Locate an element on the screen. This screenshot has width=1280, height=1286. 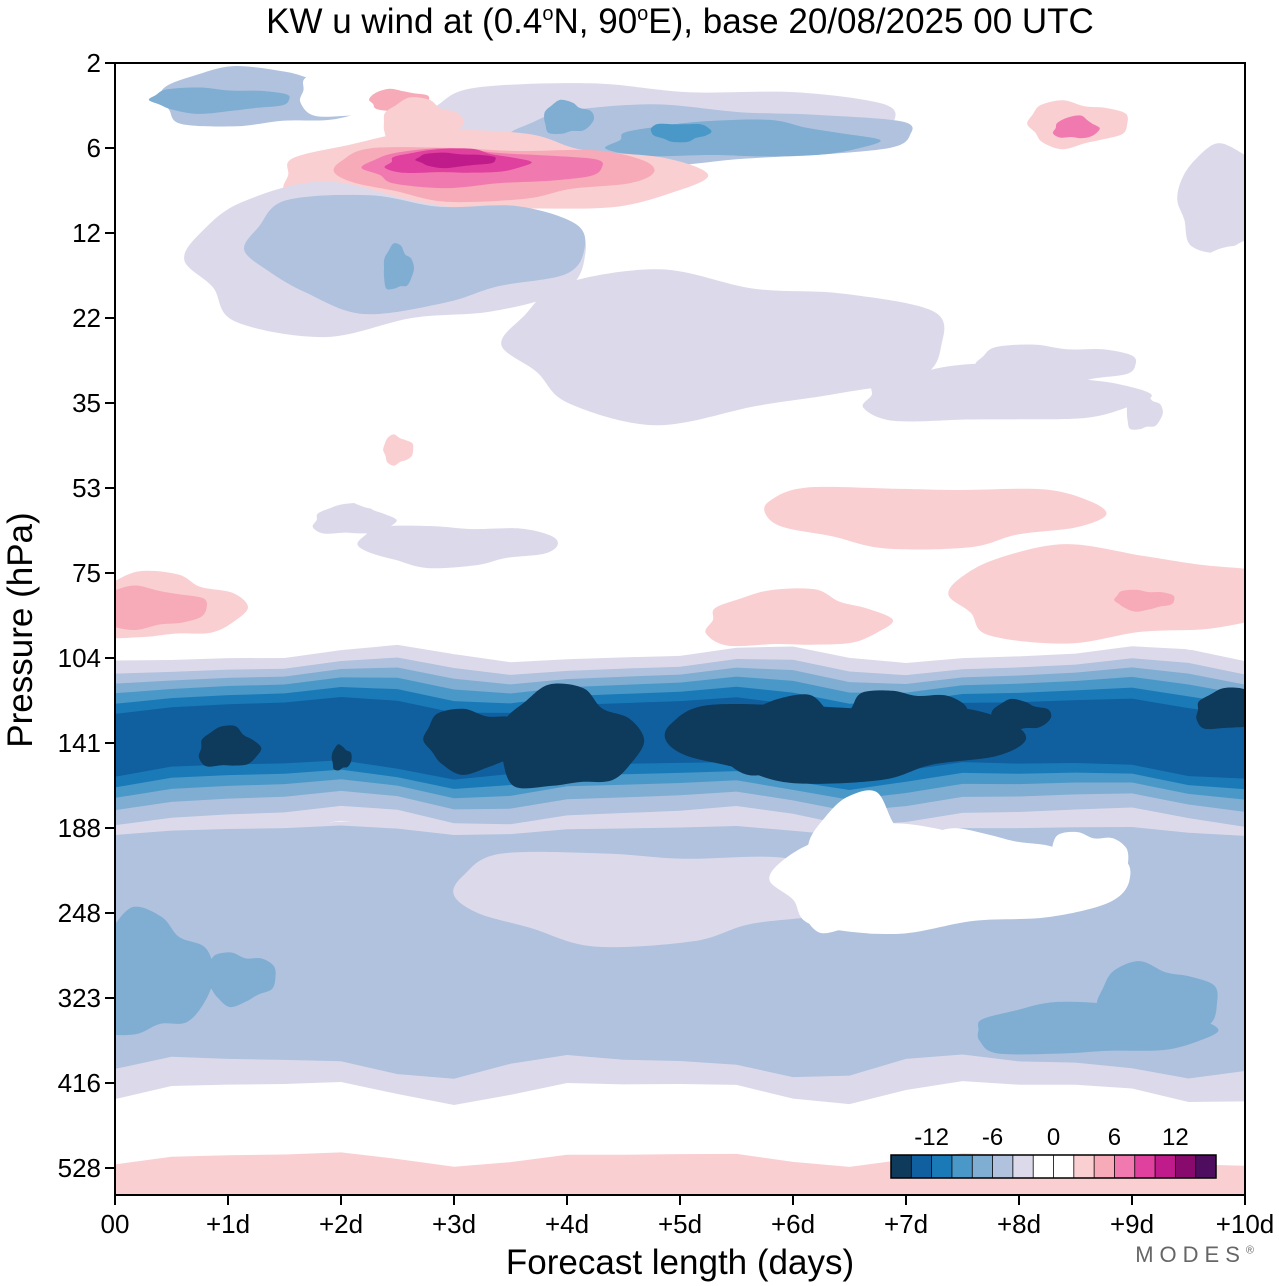
colorbar-label: 12 is located at coordinates (1175, 1137).